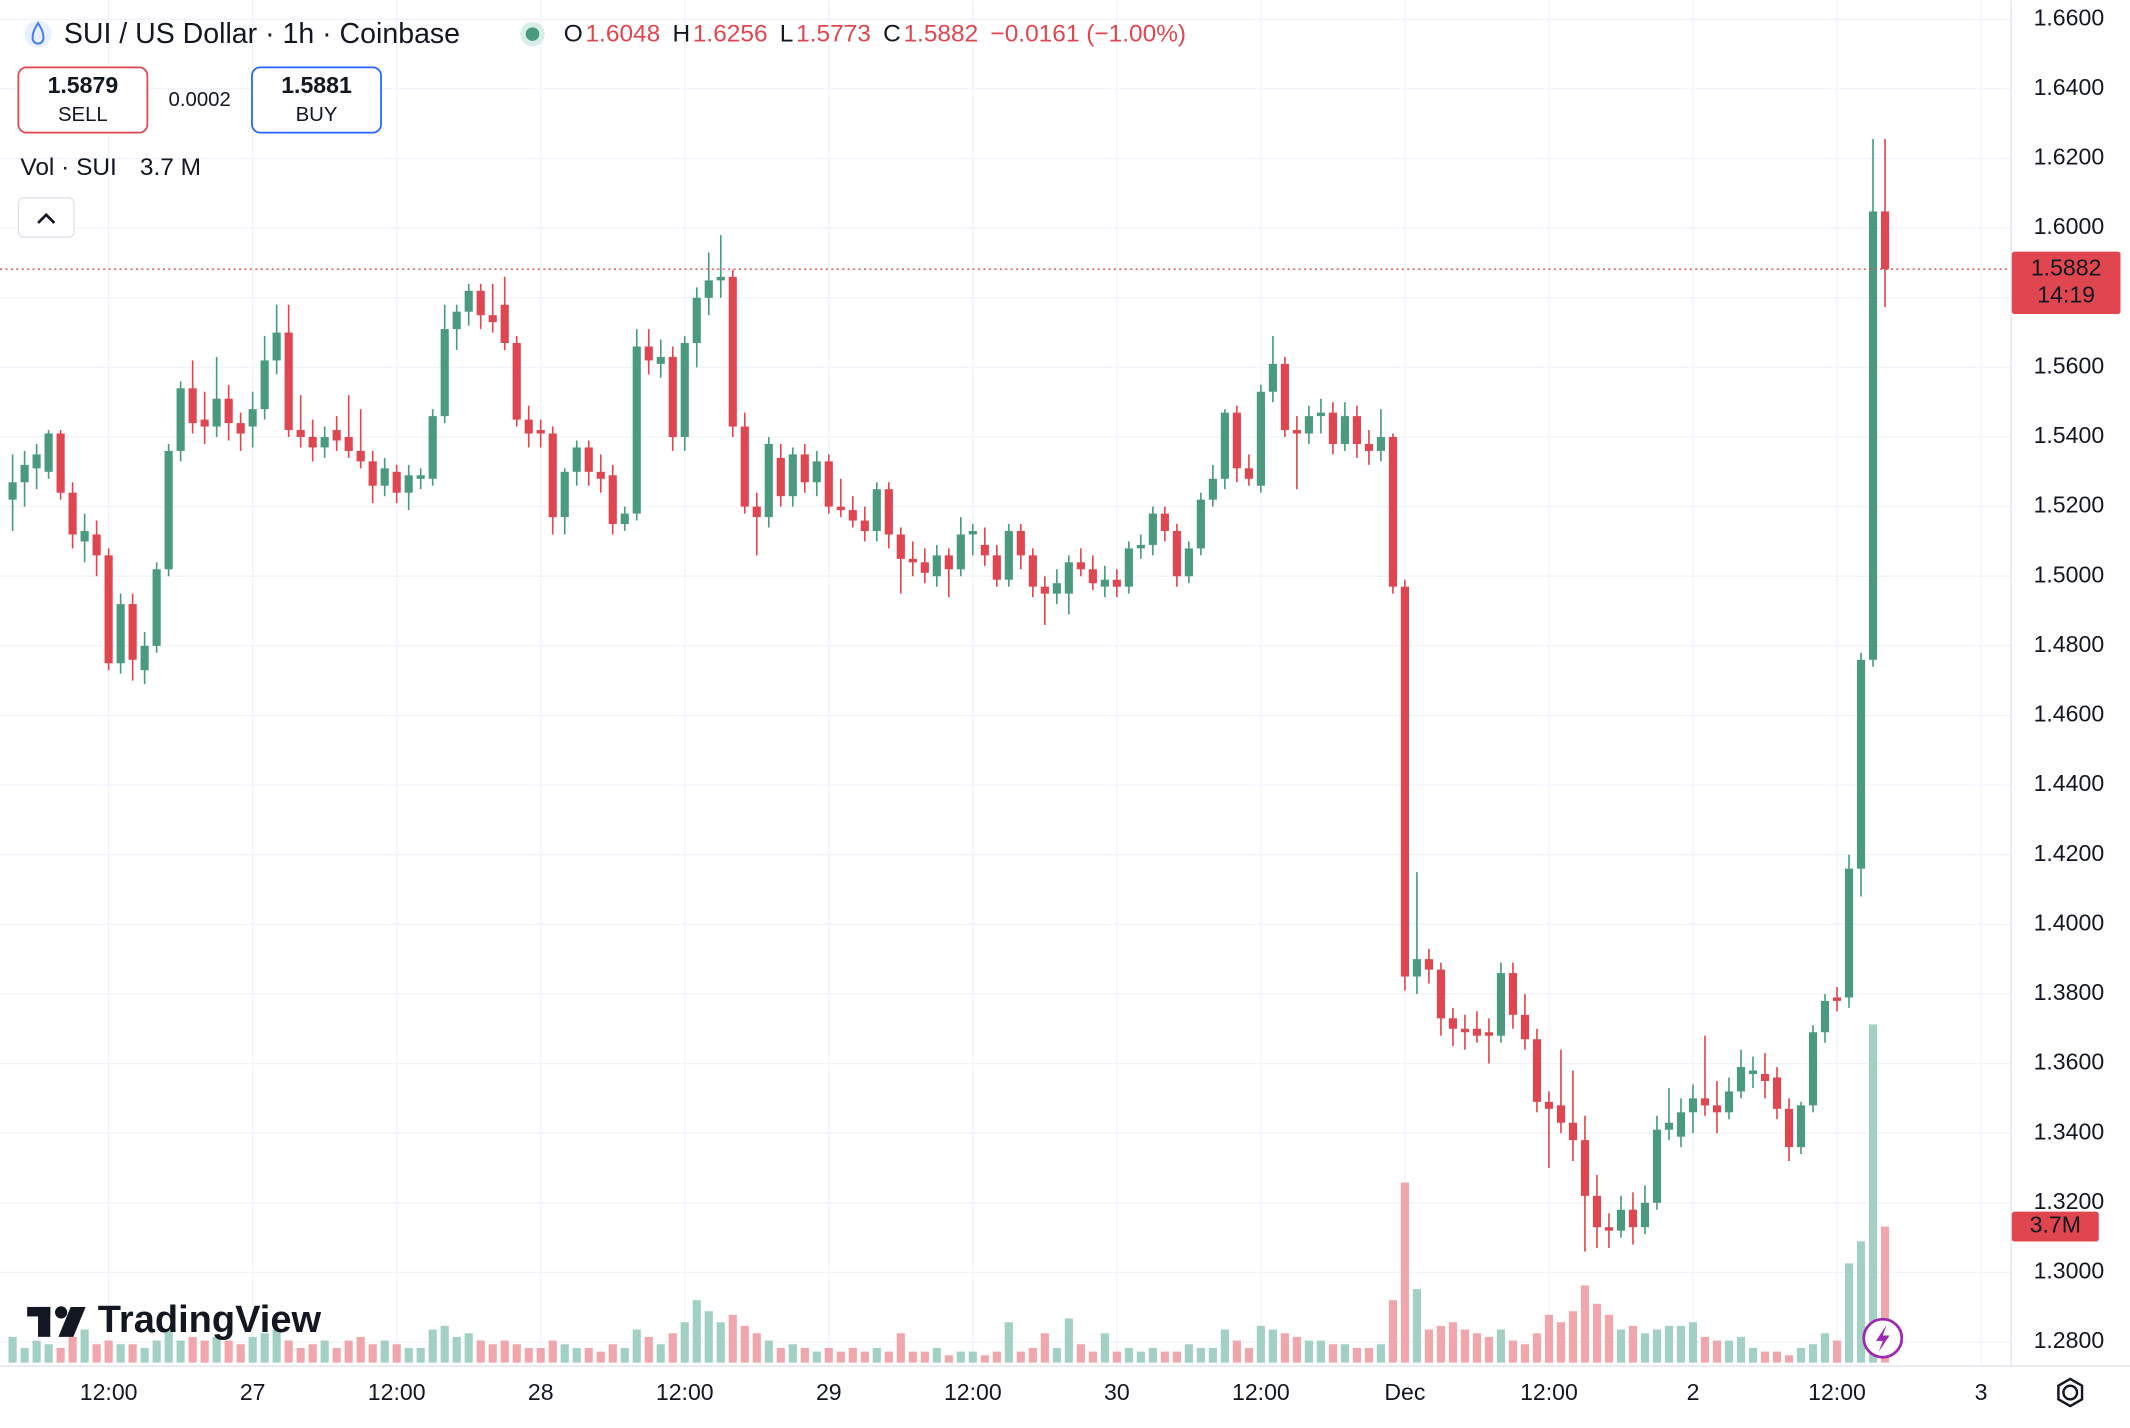 Image resolution: width=2130 pixels, height=1428 pixels. What do you see at coordinates (2069, 1131) in the screenshot?
I see `y-tick-label: 1.3400` at bounding box center [2069, 1131].